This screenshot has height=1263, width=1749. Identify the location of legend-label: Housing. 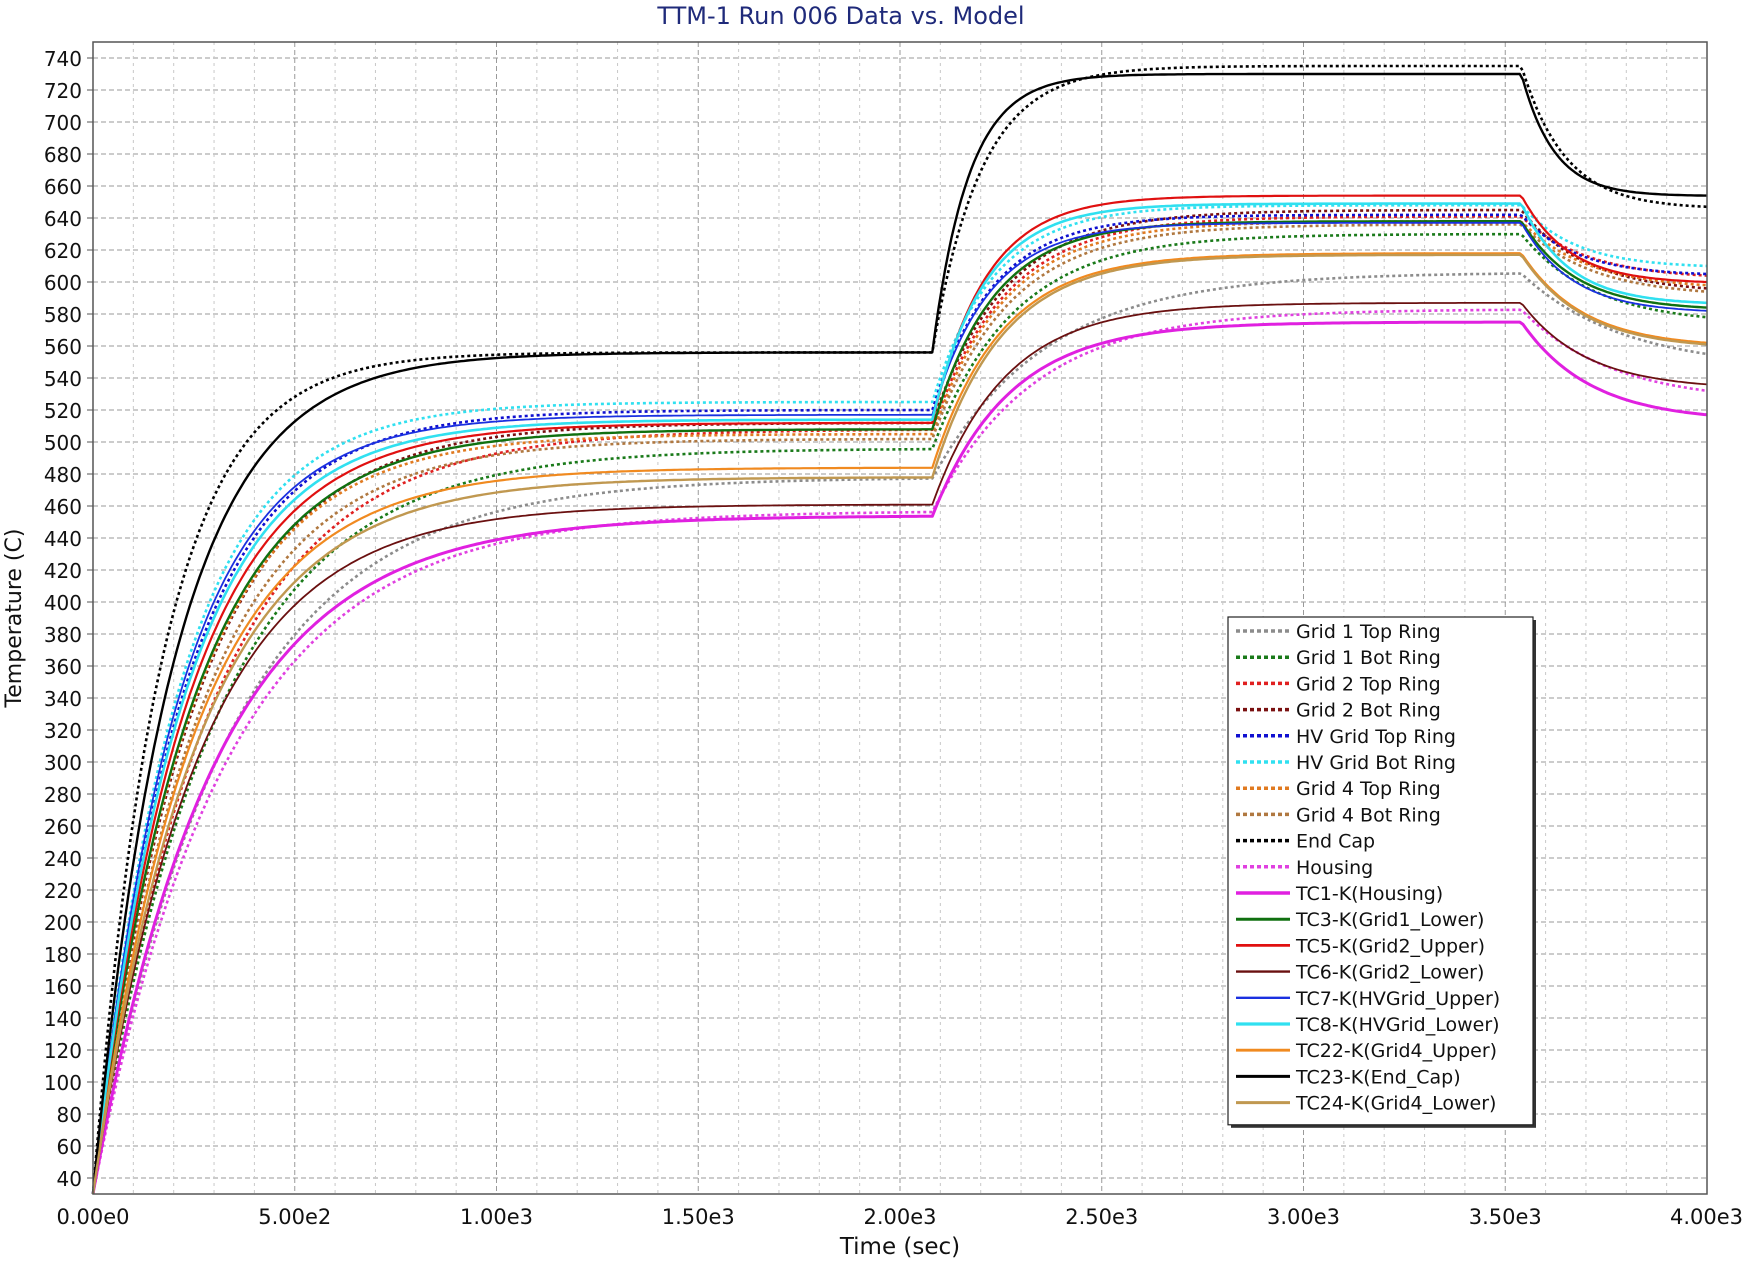
(1334, 868).